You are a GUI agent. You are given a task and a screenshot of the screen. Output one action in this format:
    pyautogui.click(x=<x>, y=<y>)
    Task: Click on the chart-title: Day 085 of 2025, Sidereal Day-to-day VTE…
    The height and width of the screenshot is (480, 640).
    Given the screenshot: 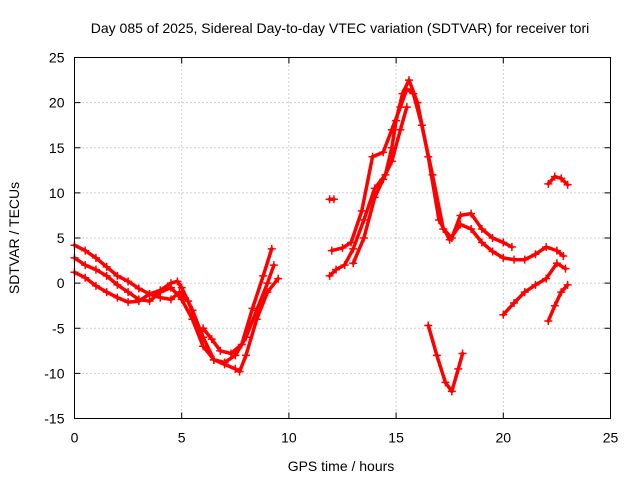 What is the action you would take?
    pyautogui.click(x=340, y=28)
    